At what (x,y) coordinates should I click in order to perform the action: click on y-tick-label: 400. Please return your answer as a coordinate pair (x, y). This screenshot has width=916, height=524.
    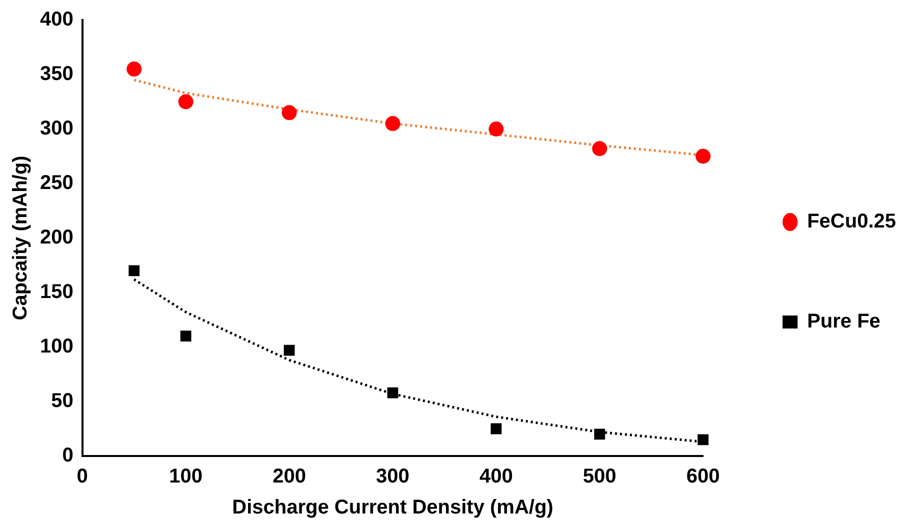
    Looking at the image, I should click on (57, 19).